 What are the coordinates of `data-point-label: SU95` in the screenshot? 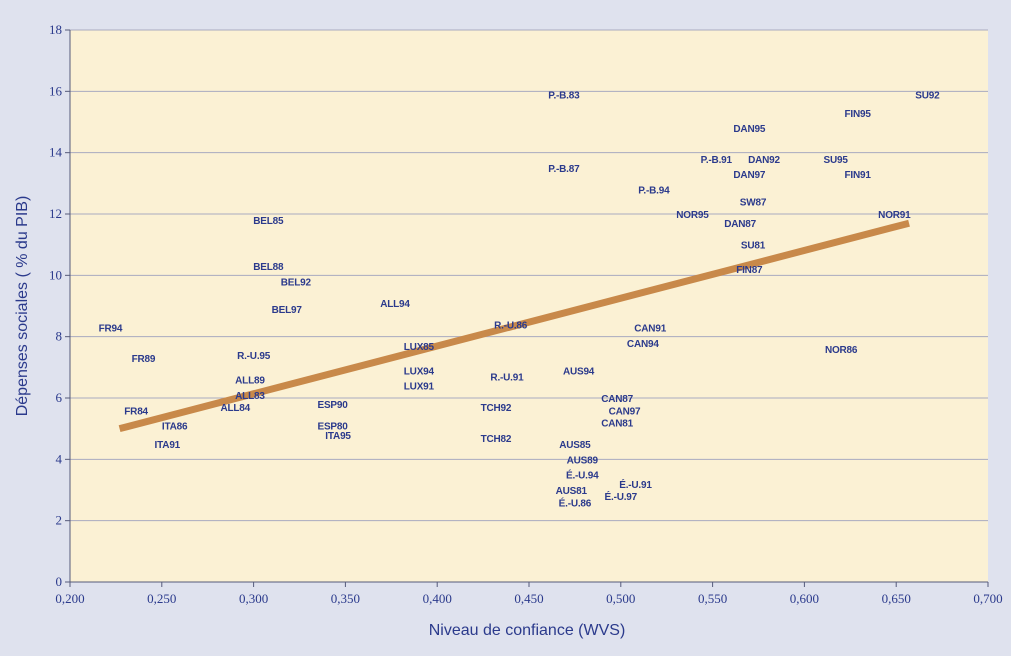 It's located at (836, 160).